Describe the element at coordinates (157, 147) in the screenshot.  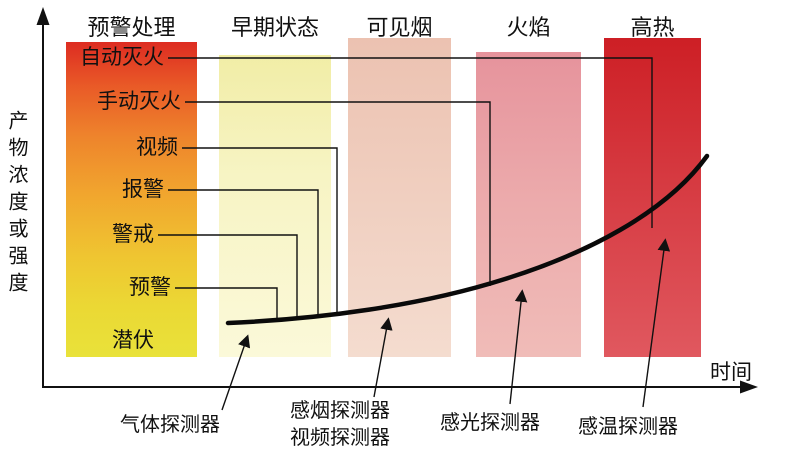
I see `level-label-video: 视频` at that location.